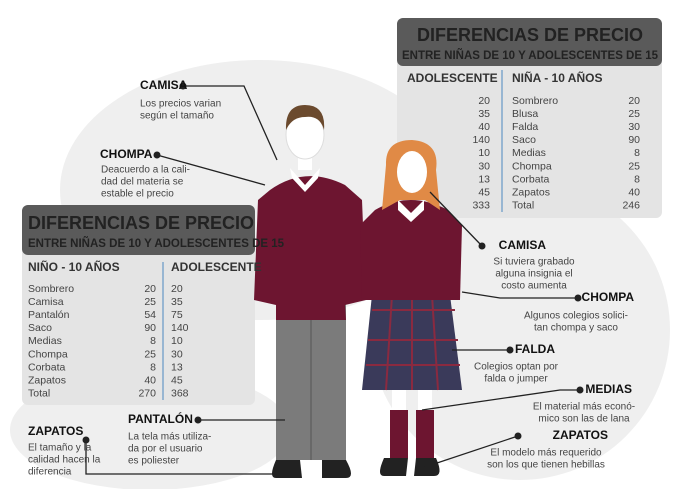  Describe the element at coordinates (525, 127) in the screenshot. I see `table-cell: Falda` at that location.